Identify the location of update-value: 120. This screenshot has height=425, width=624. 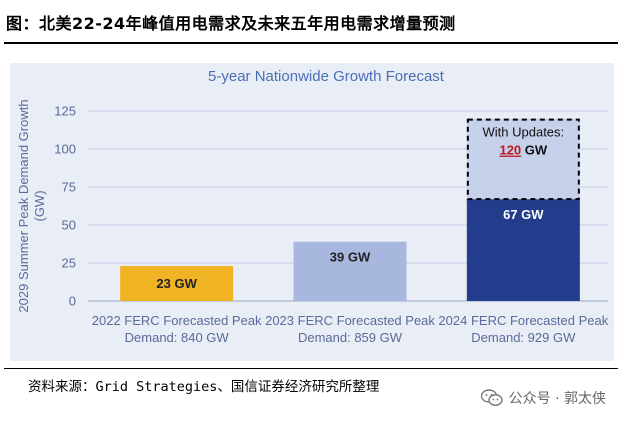
(510, 150).